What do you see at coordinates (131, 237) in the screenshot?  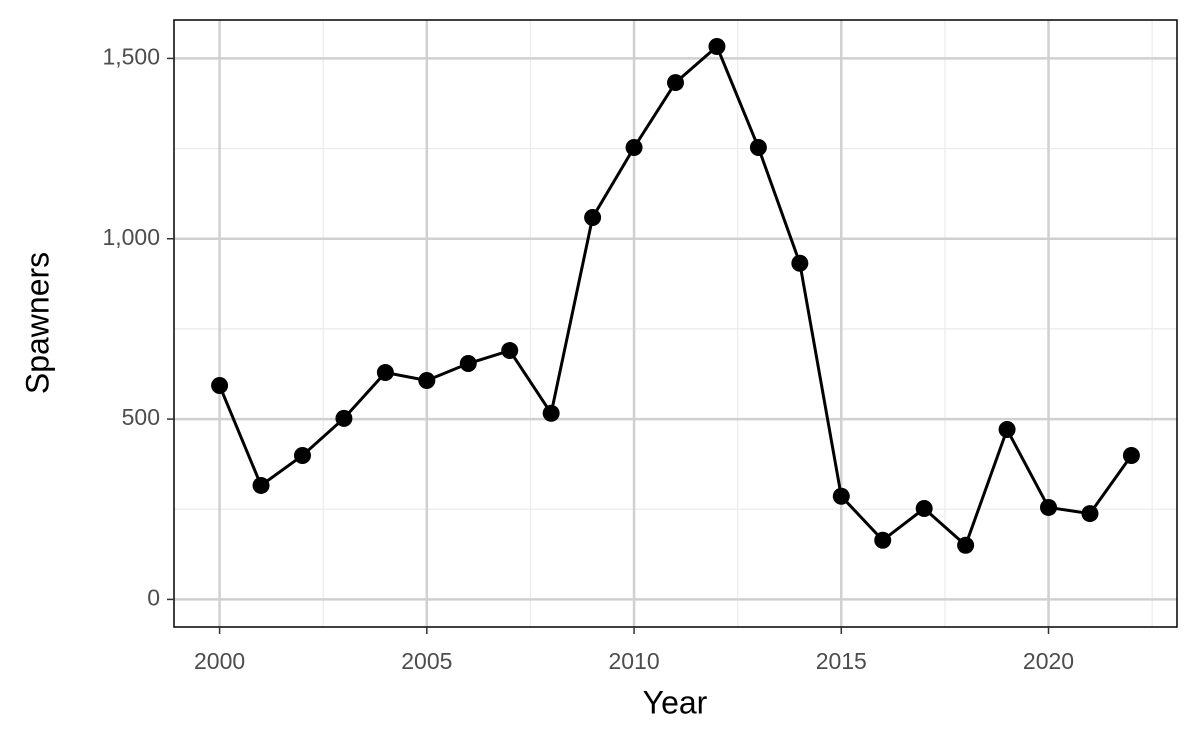 I see `y-tick-label: 1,000` at bounding box center [131, 237].